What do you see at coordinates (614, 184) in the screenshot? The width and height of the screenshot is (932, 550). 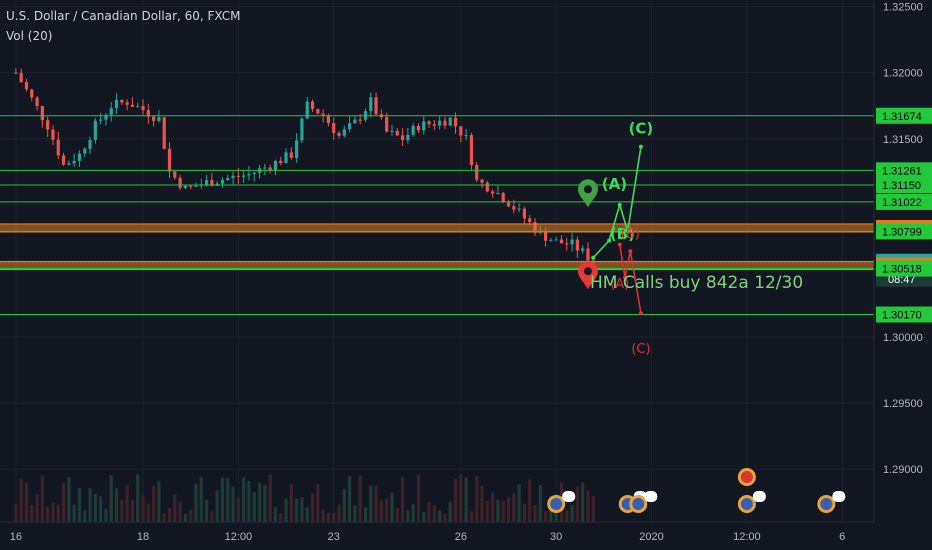 I see `bullish-wave-label: (A)` at bounding box center [614, 184].